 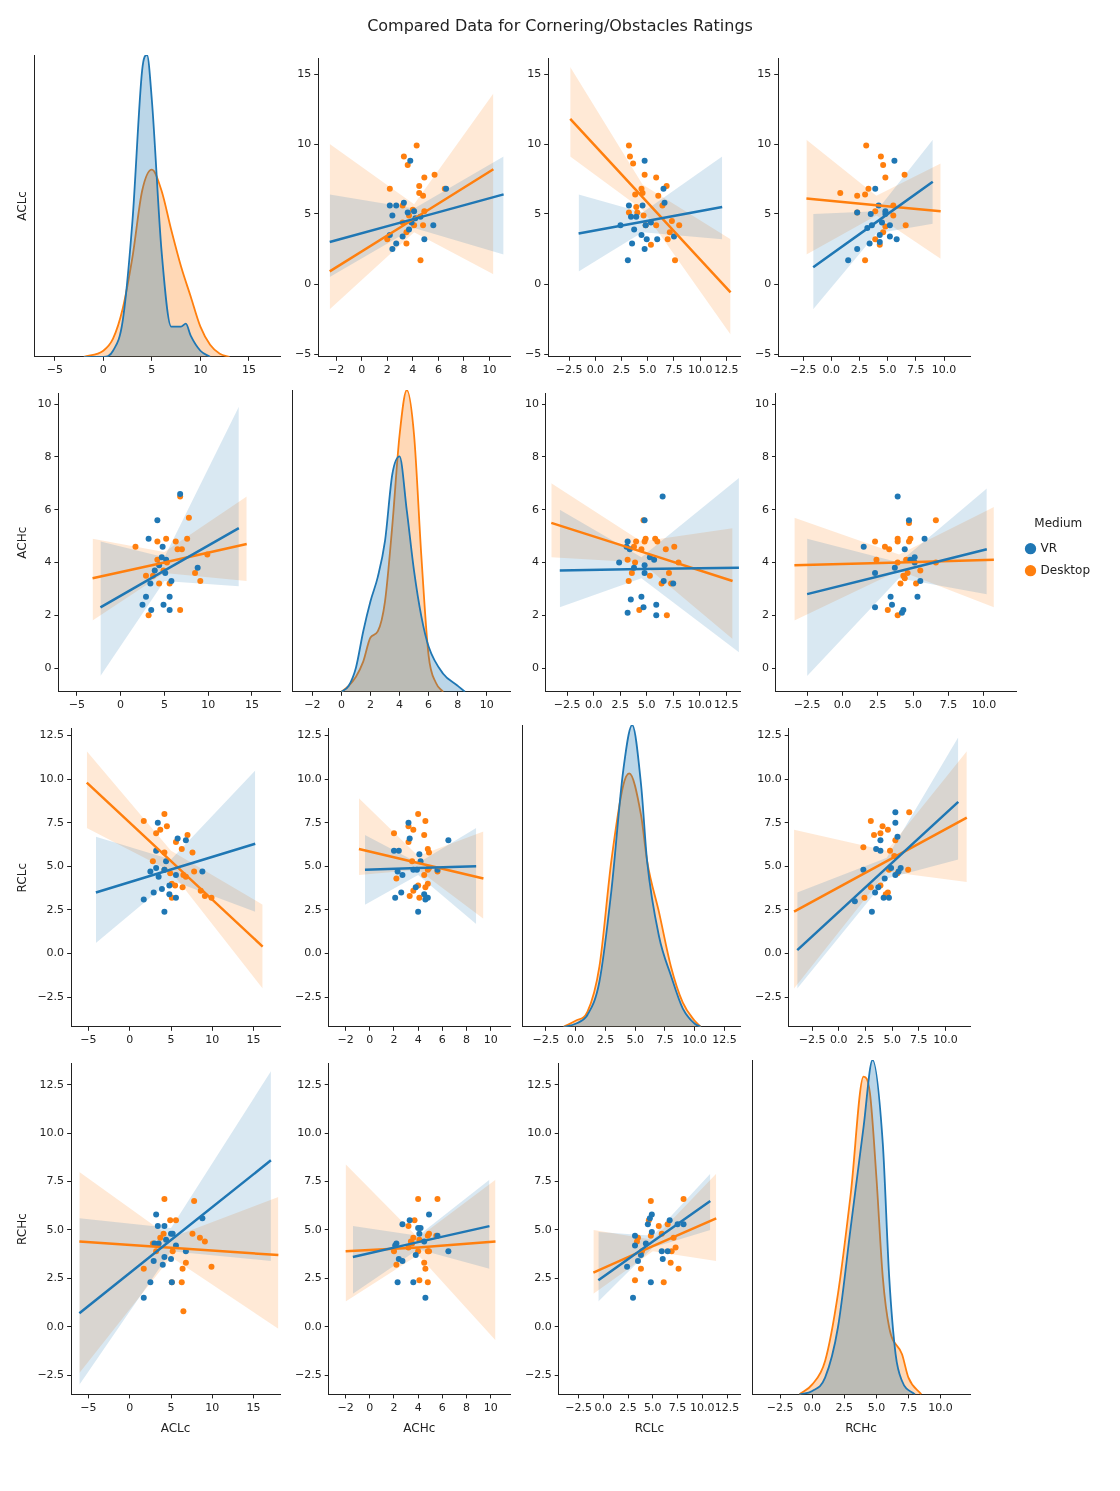 I want to click on y-tick-label: 5, so click(x=308, y=213).